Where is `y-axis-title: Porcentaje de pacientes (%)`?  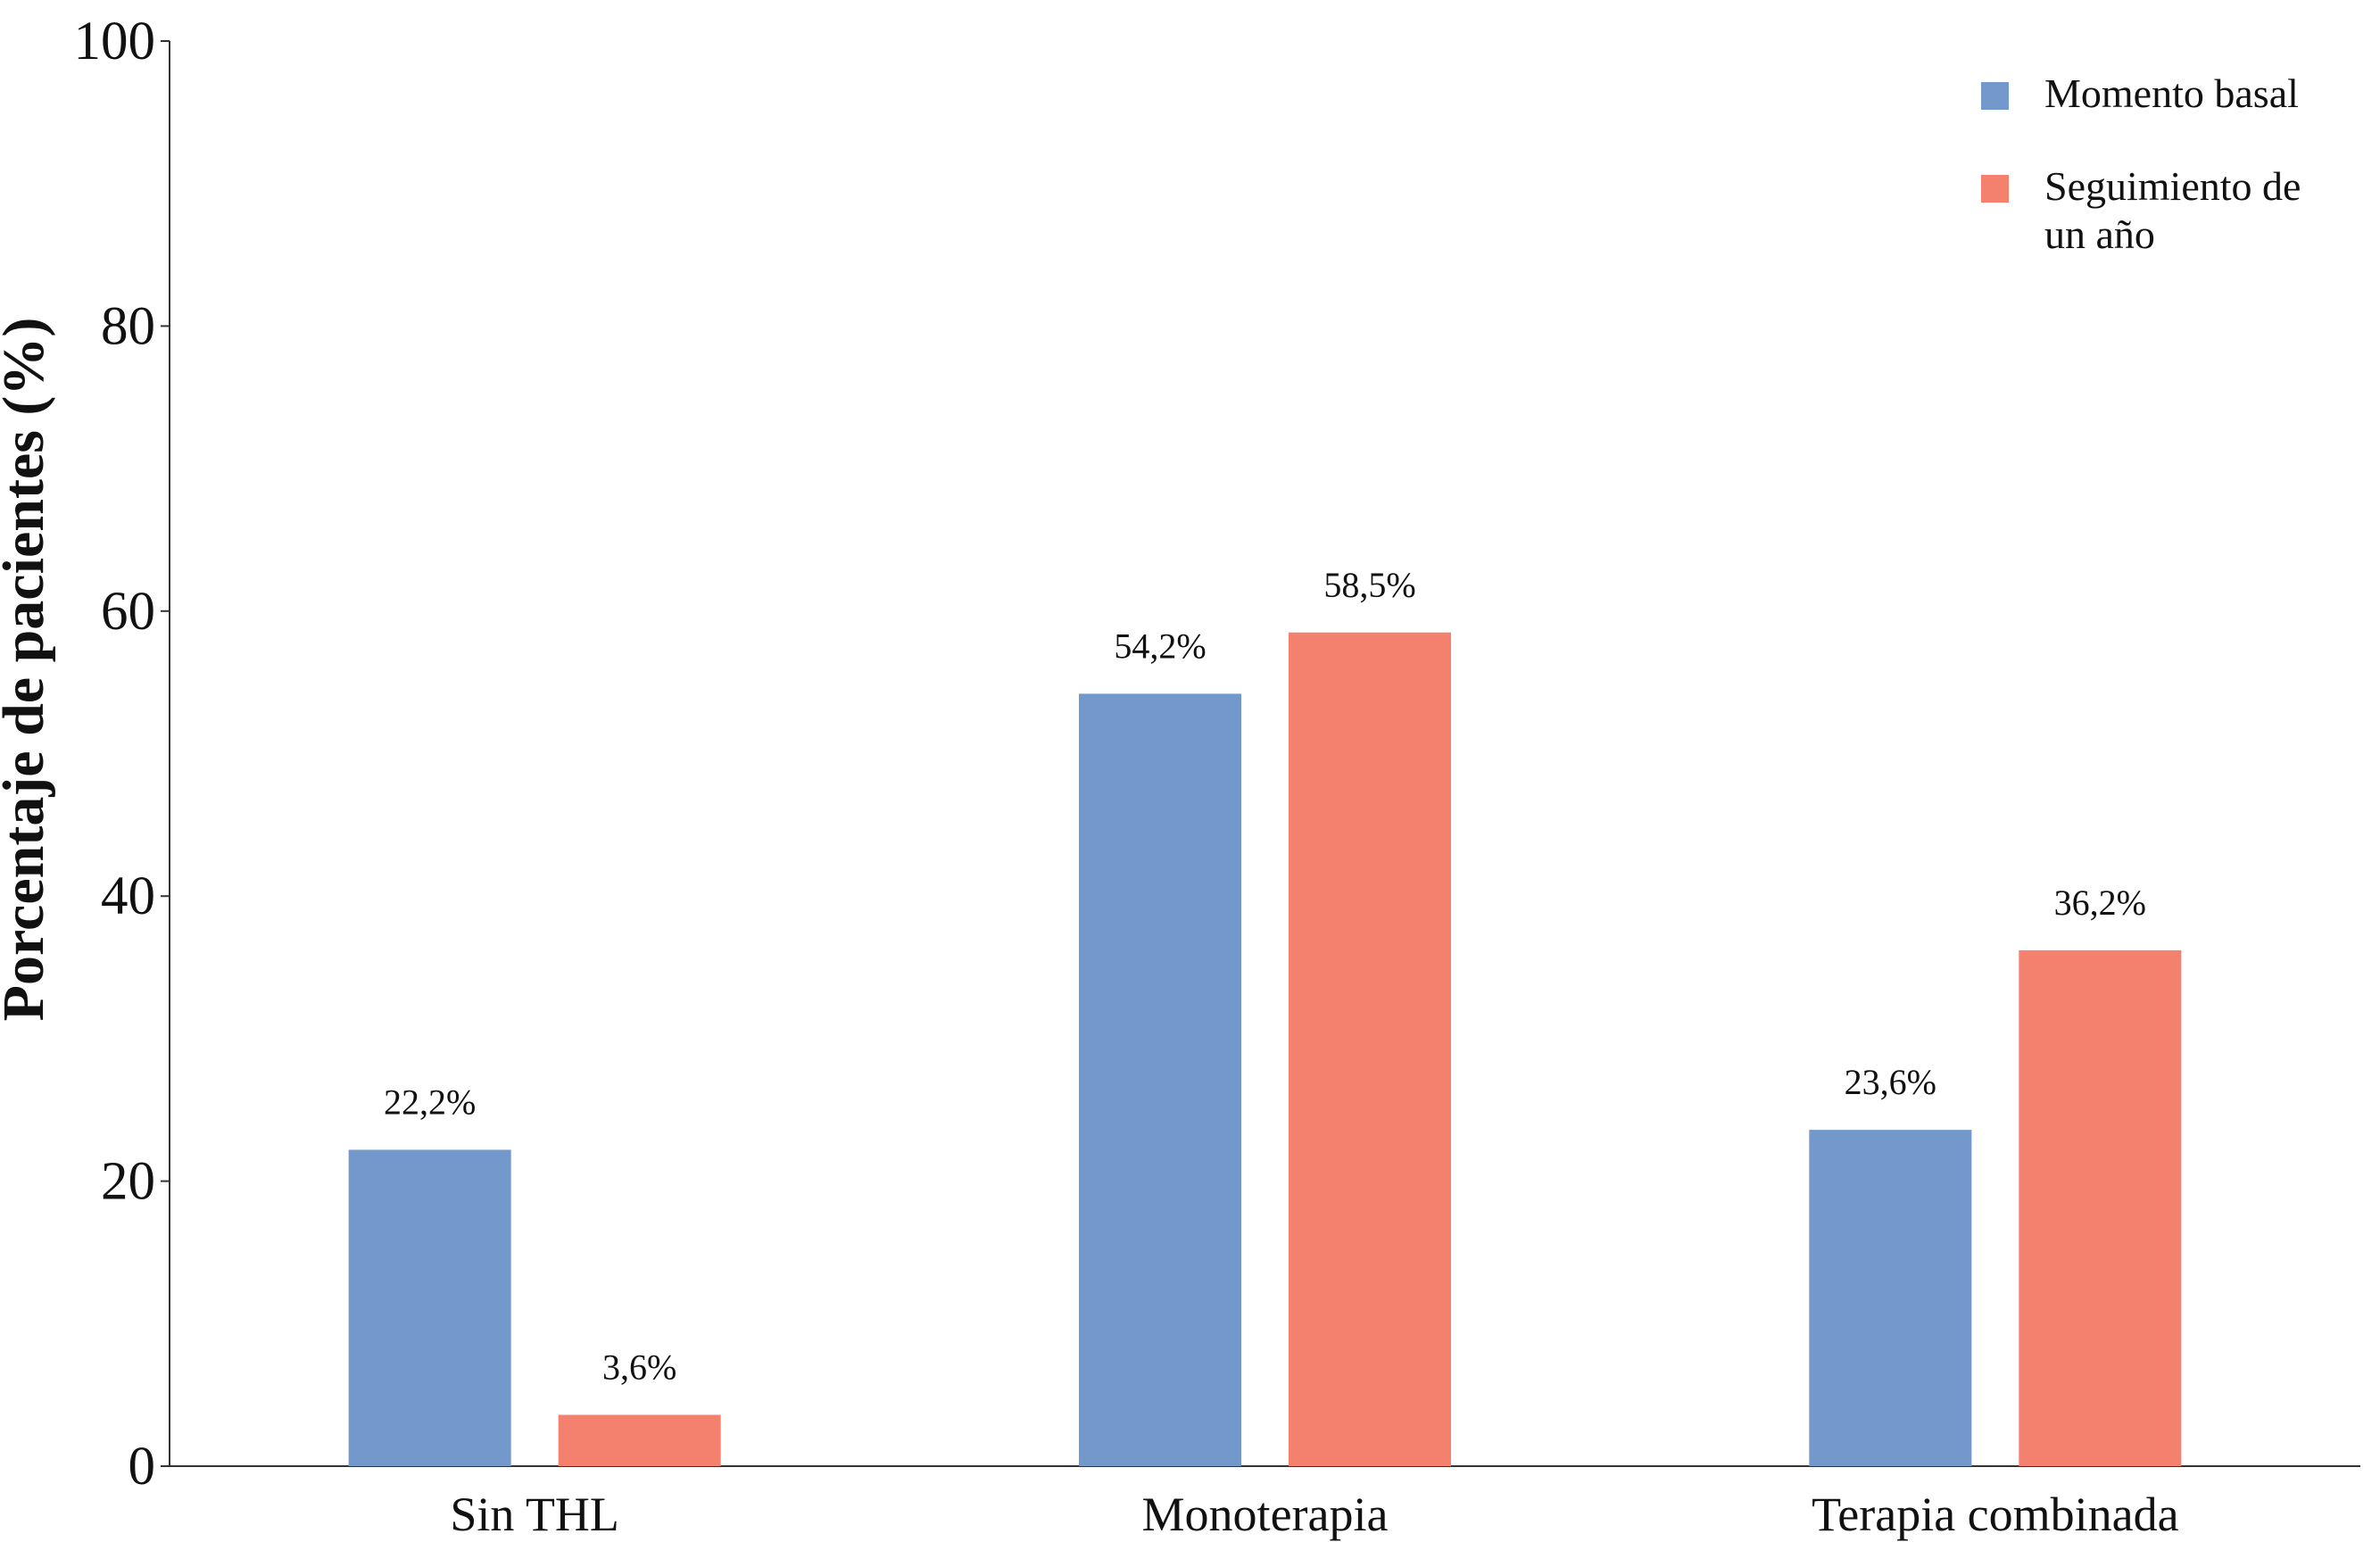
y-axis-title: Porcentaje de pacientes (%) is located at coordinates (28, 670).